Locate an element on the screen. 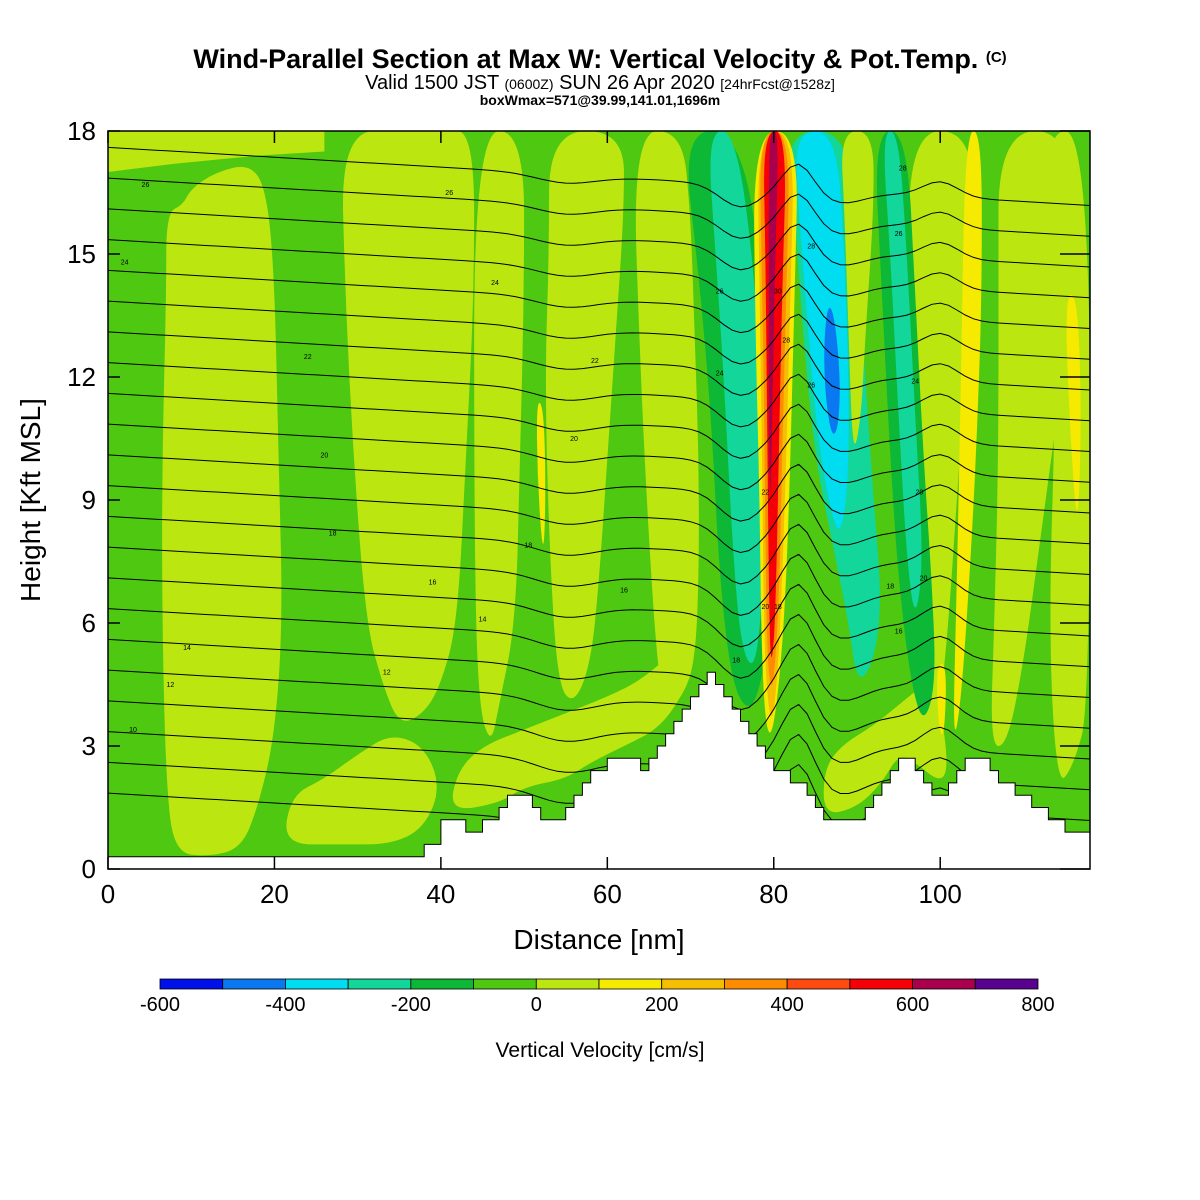 The height and width of the screenshot is (1200, 1200). forecast-hour: [24hrFcst@1528z] is located at coordinates (777, 84).